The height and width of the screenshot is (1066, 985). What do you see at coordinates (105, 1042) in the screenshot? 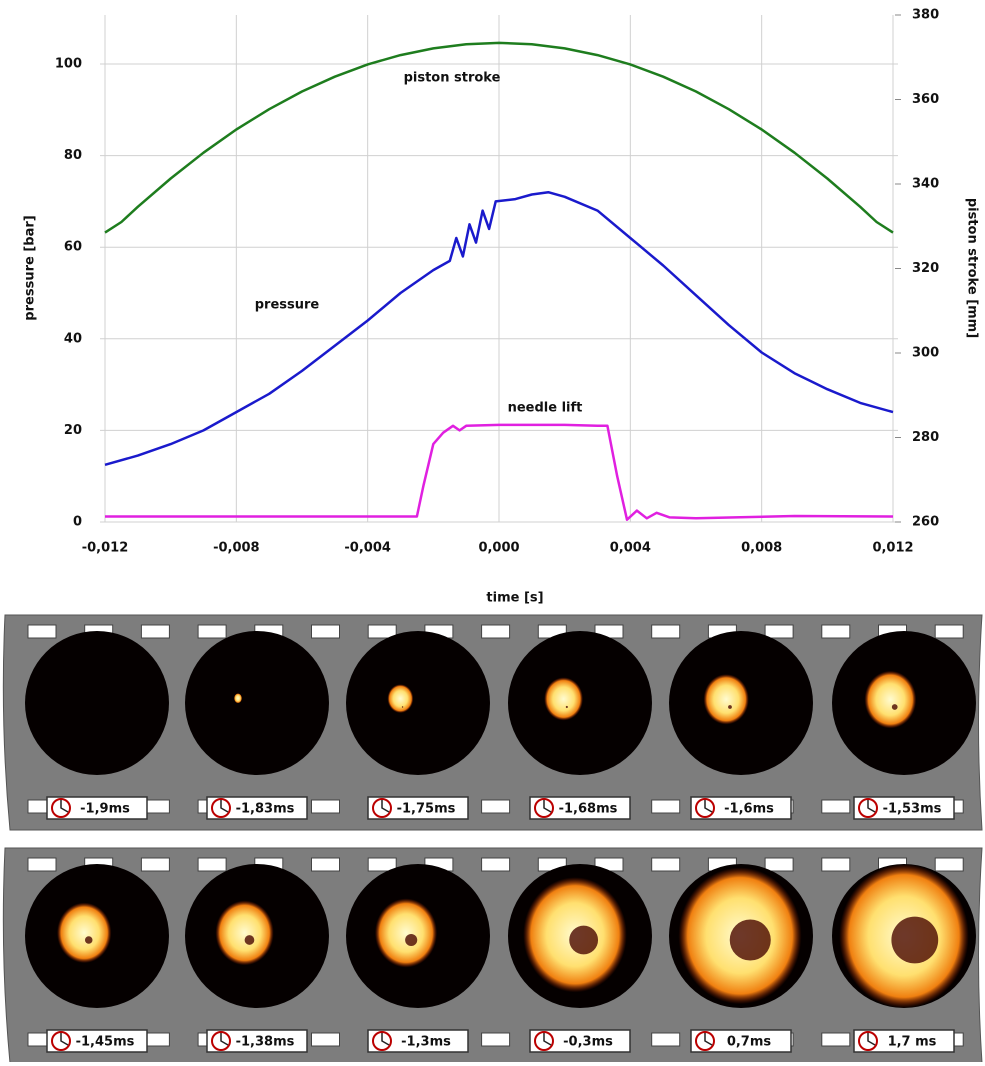
I see `time-label: -1,45ms` at bounding box center [105, 1042].